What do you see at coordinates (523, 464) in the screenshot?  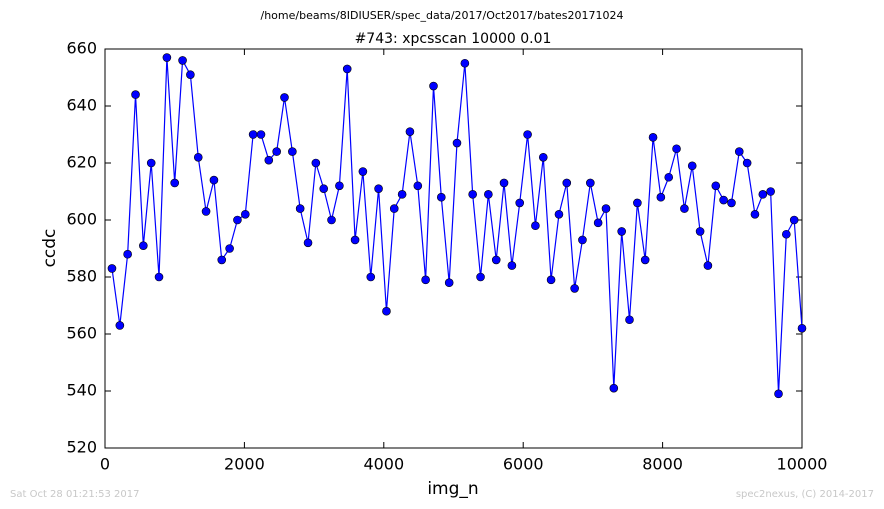 I see `x-tick-label: 6000` at bounding box center [523, 464].